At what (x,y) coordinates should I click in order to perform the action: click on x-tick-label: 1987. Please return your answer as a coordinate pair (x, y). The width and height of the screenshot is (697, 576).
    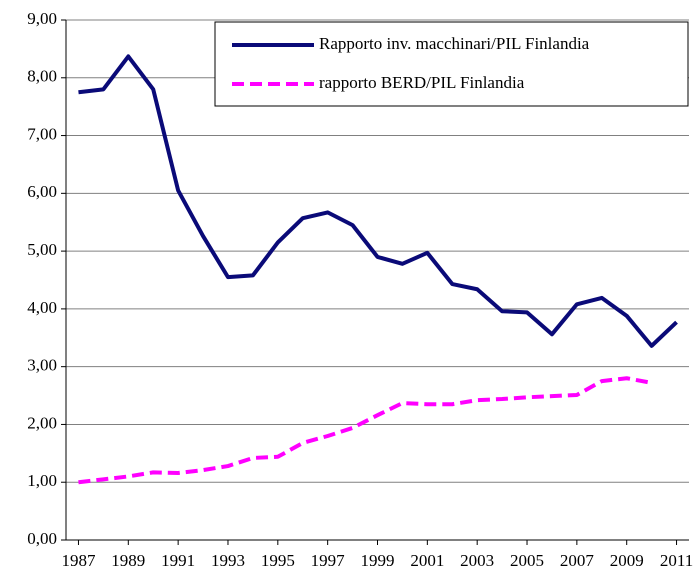
    Looking at the image, I should click on (78, 560).